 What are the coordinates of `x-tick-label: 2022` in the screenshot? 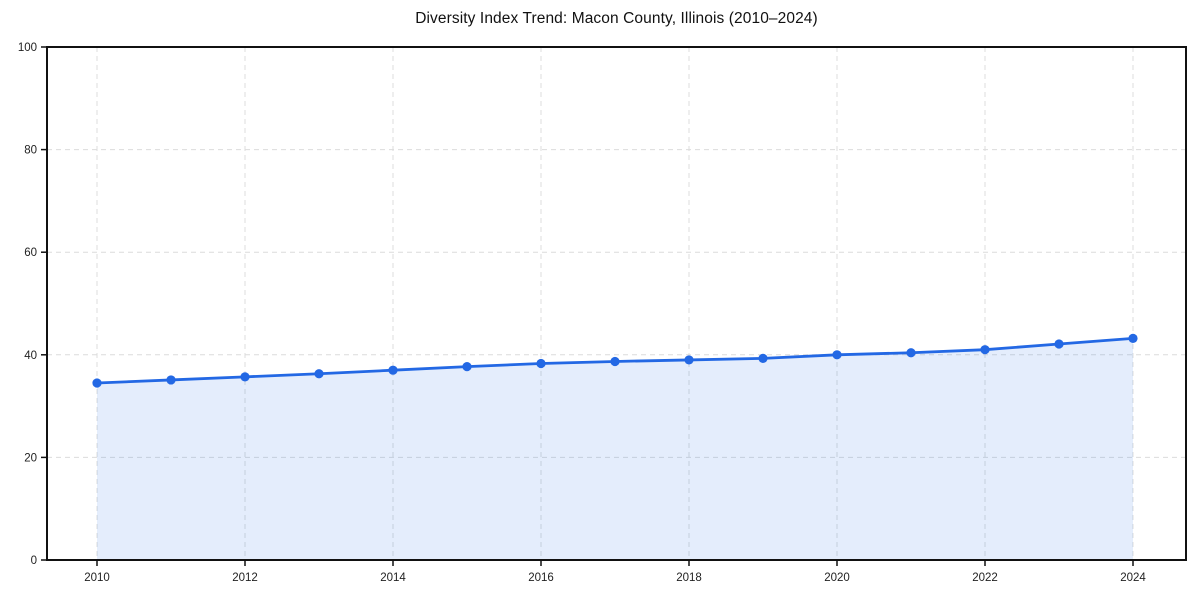 It's located at (985, 578).